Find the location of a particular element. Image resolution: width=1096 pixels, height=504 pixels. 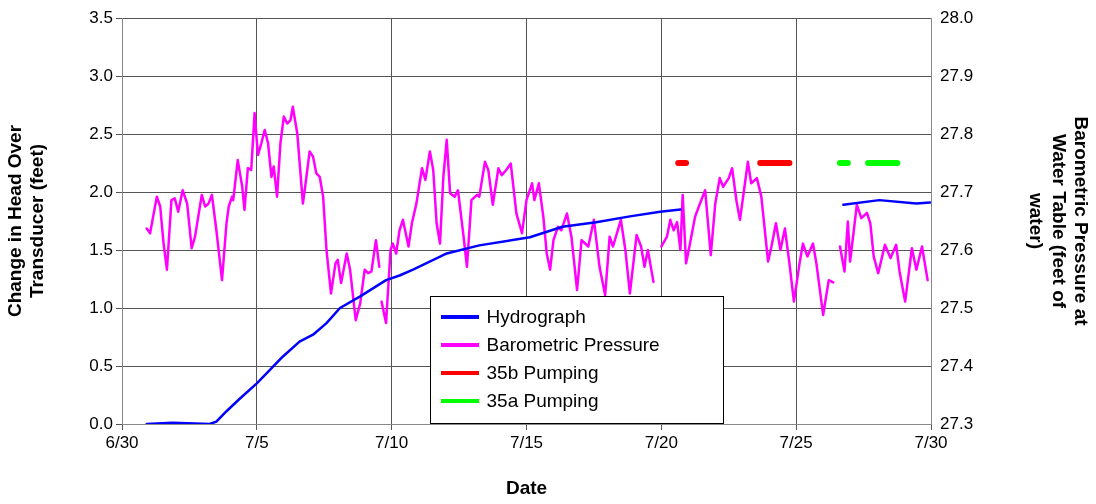

y2-tick-label: 27.7 is located at coordinates (957, 191).